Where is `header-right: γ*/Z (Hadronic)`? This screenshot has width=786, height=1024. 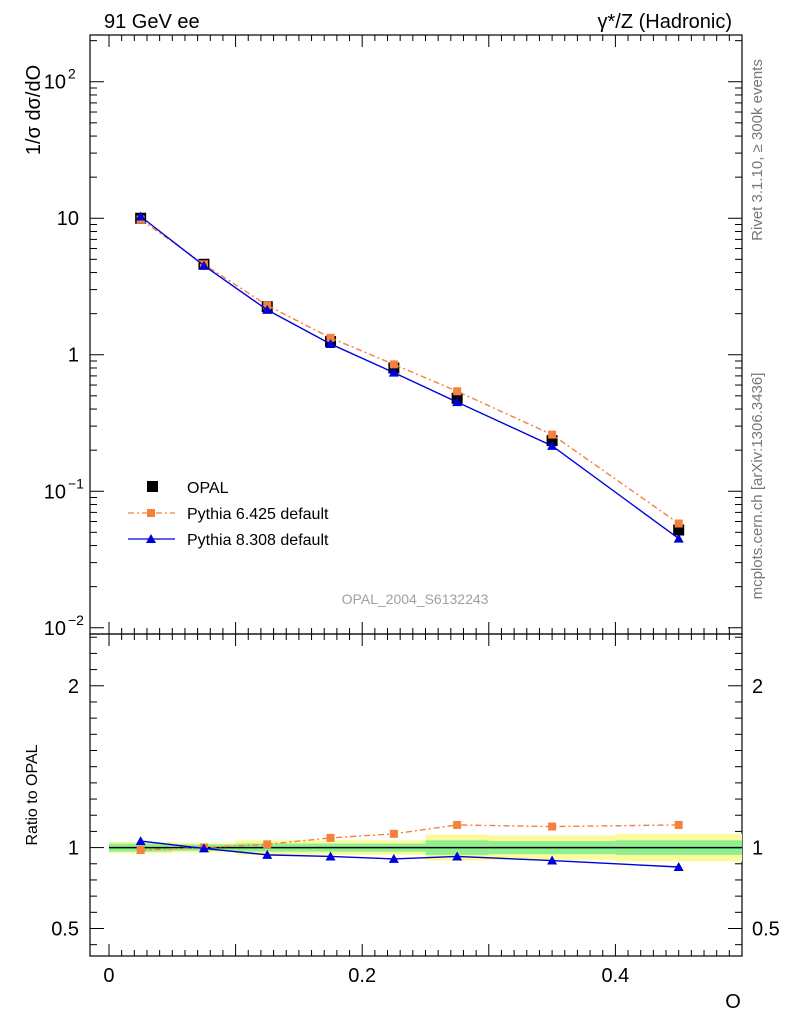
header-right: γ*/Z (Hadronic) is located at coordinates (665, 22).